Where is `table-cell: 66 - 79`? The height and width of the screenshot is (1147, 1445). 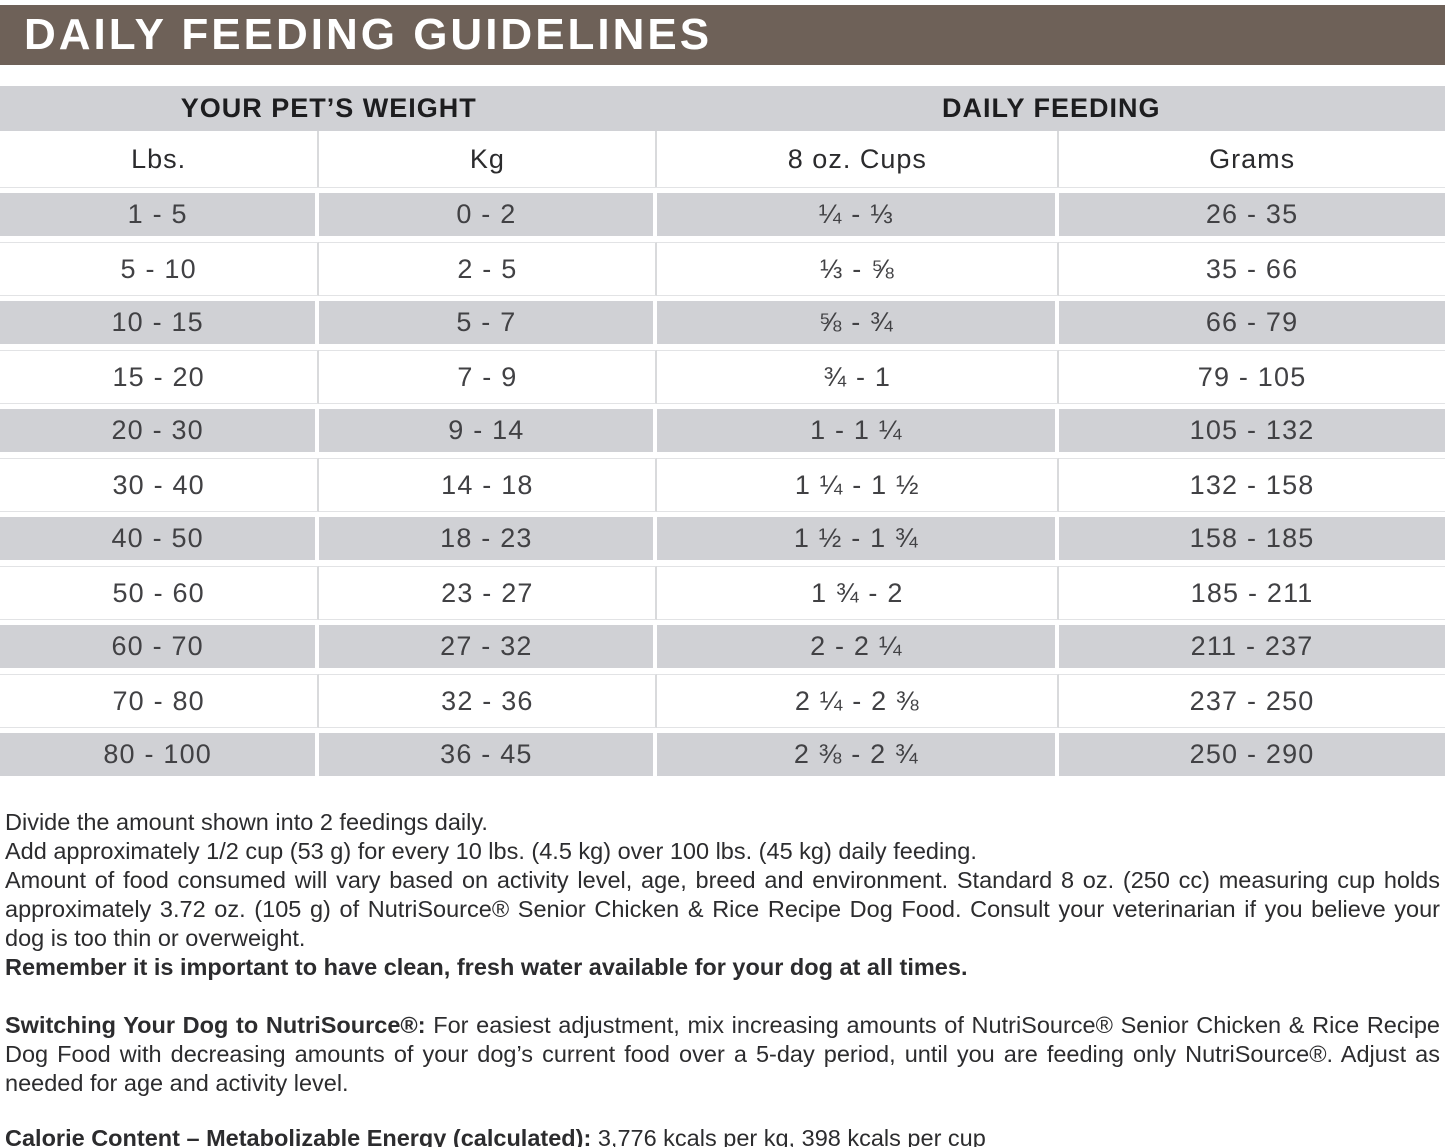 table-cell: 66 - 79 is located at coordinates (1252, 323).